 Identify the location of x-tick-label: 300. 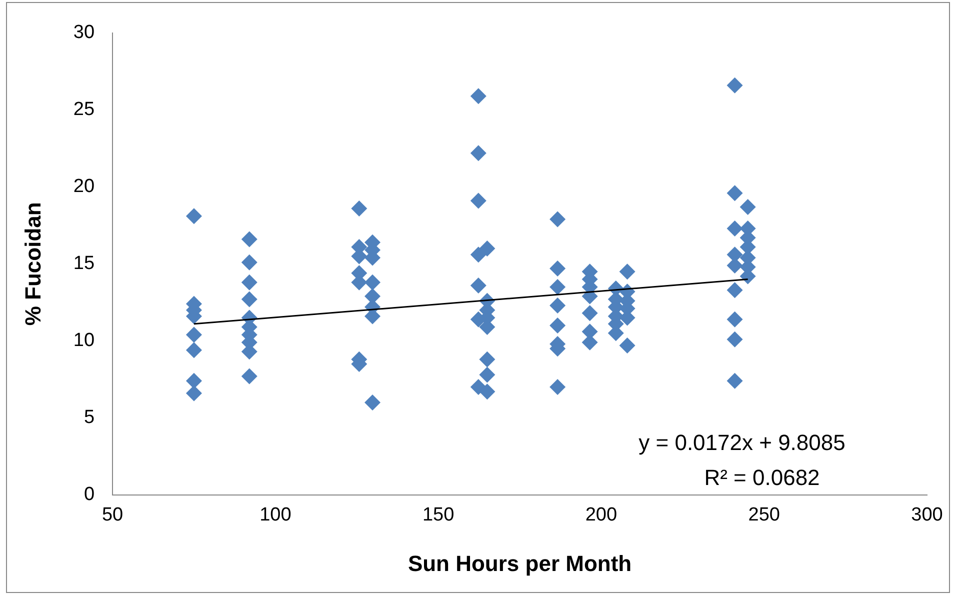
(927, 515).